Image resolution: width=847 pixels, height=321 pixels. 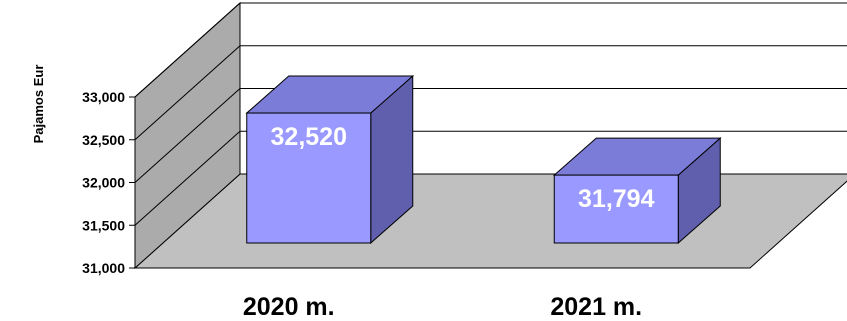 What do you see at coordinates (442, 307) in the screenshot?
I see `category-axis: 2020 m. 2021 m.` at bounding box center [442, 307].